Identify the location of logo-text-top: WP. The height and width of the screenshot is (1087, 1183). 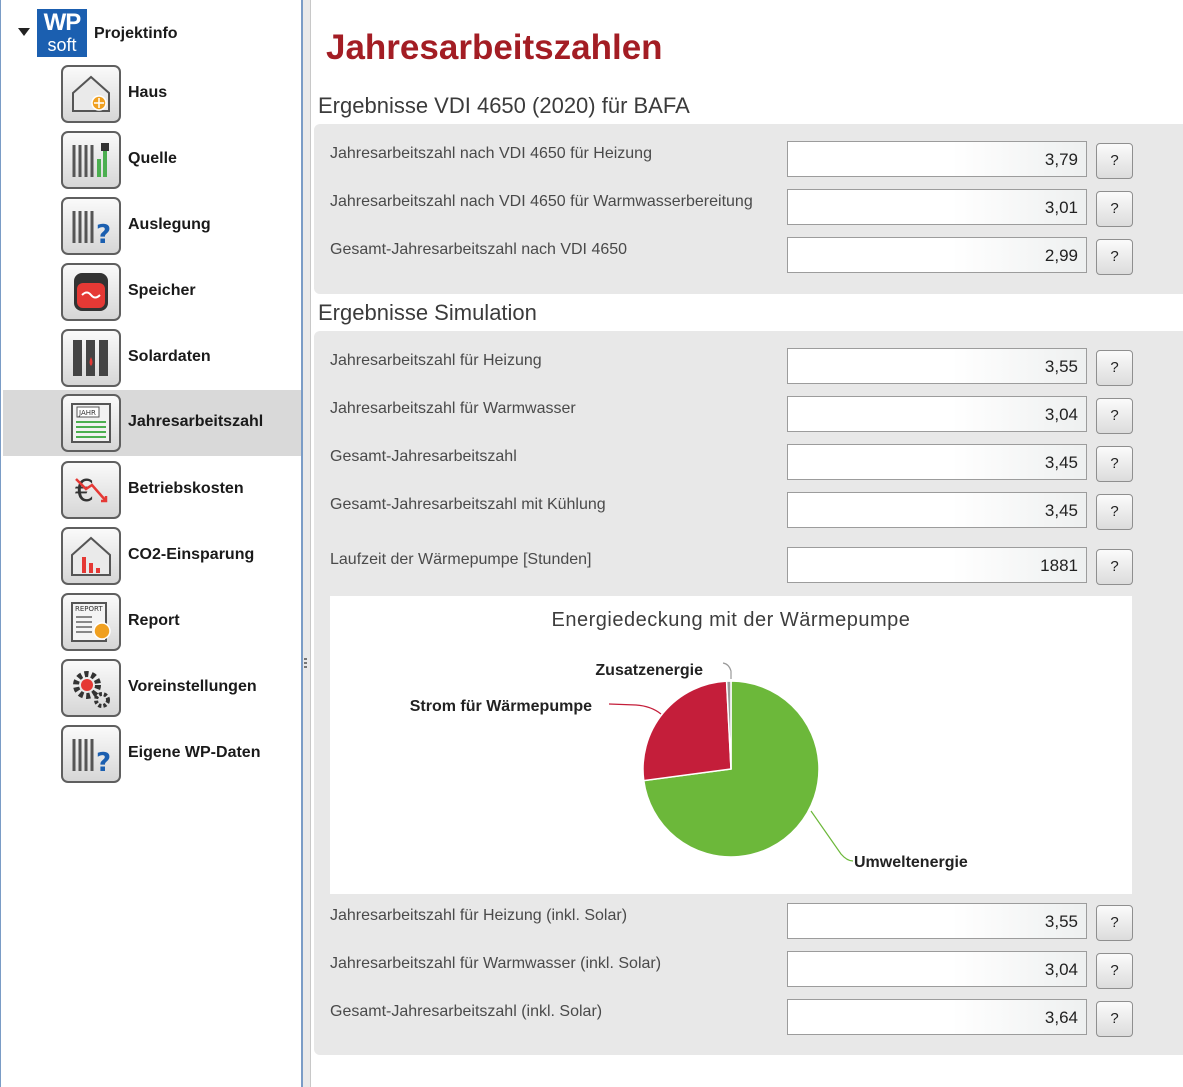
(62, 22).